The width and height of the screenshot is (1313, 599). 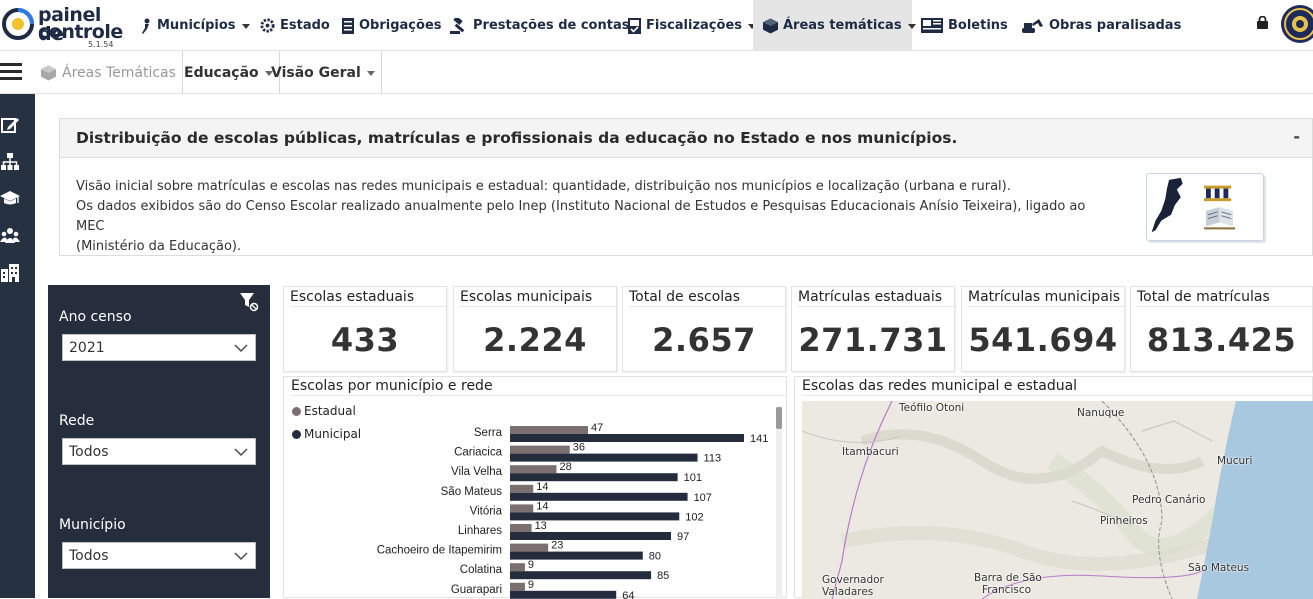 What do you see at coordinates (10, 236) in the screenshot?
I see `users-icon` at bounding box center [10, 236].